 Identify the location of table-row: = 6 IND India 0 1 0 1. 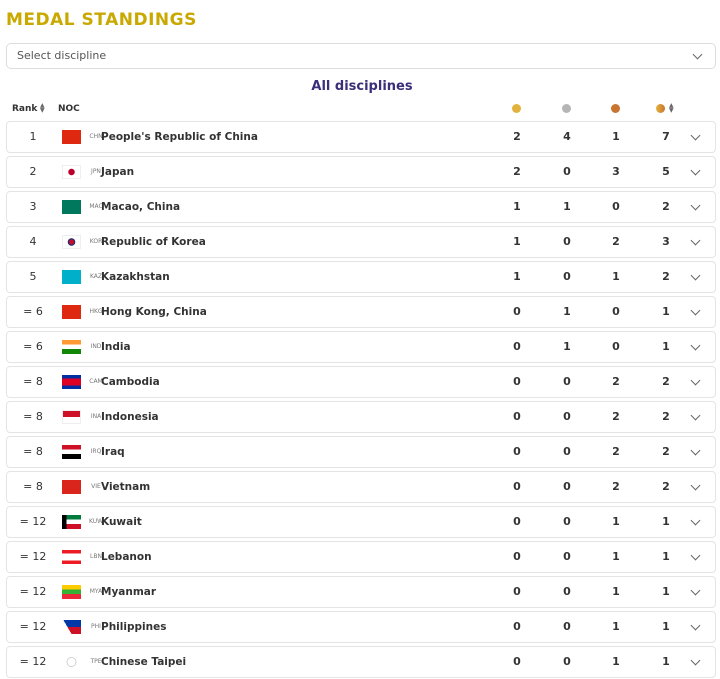
(361, 347).